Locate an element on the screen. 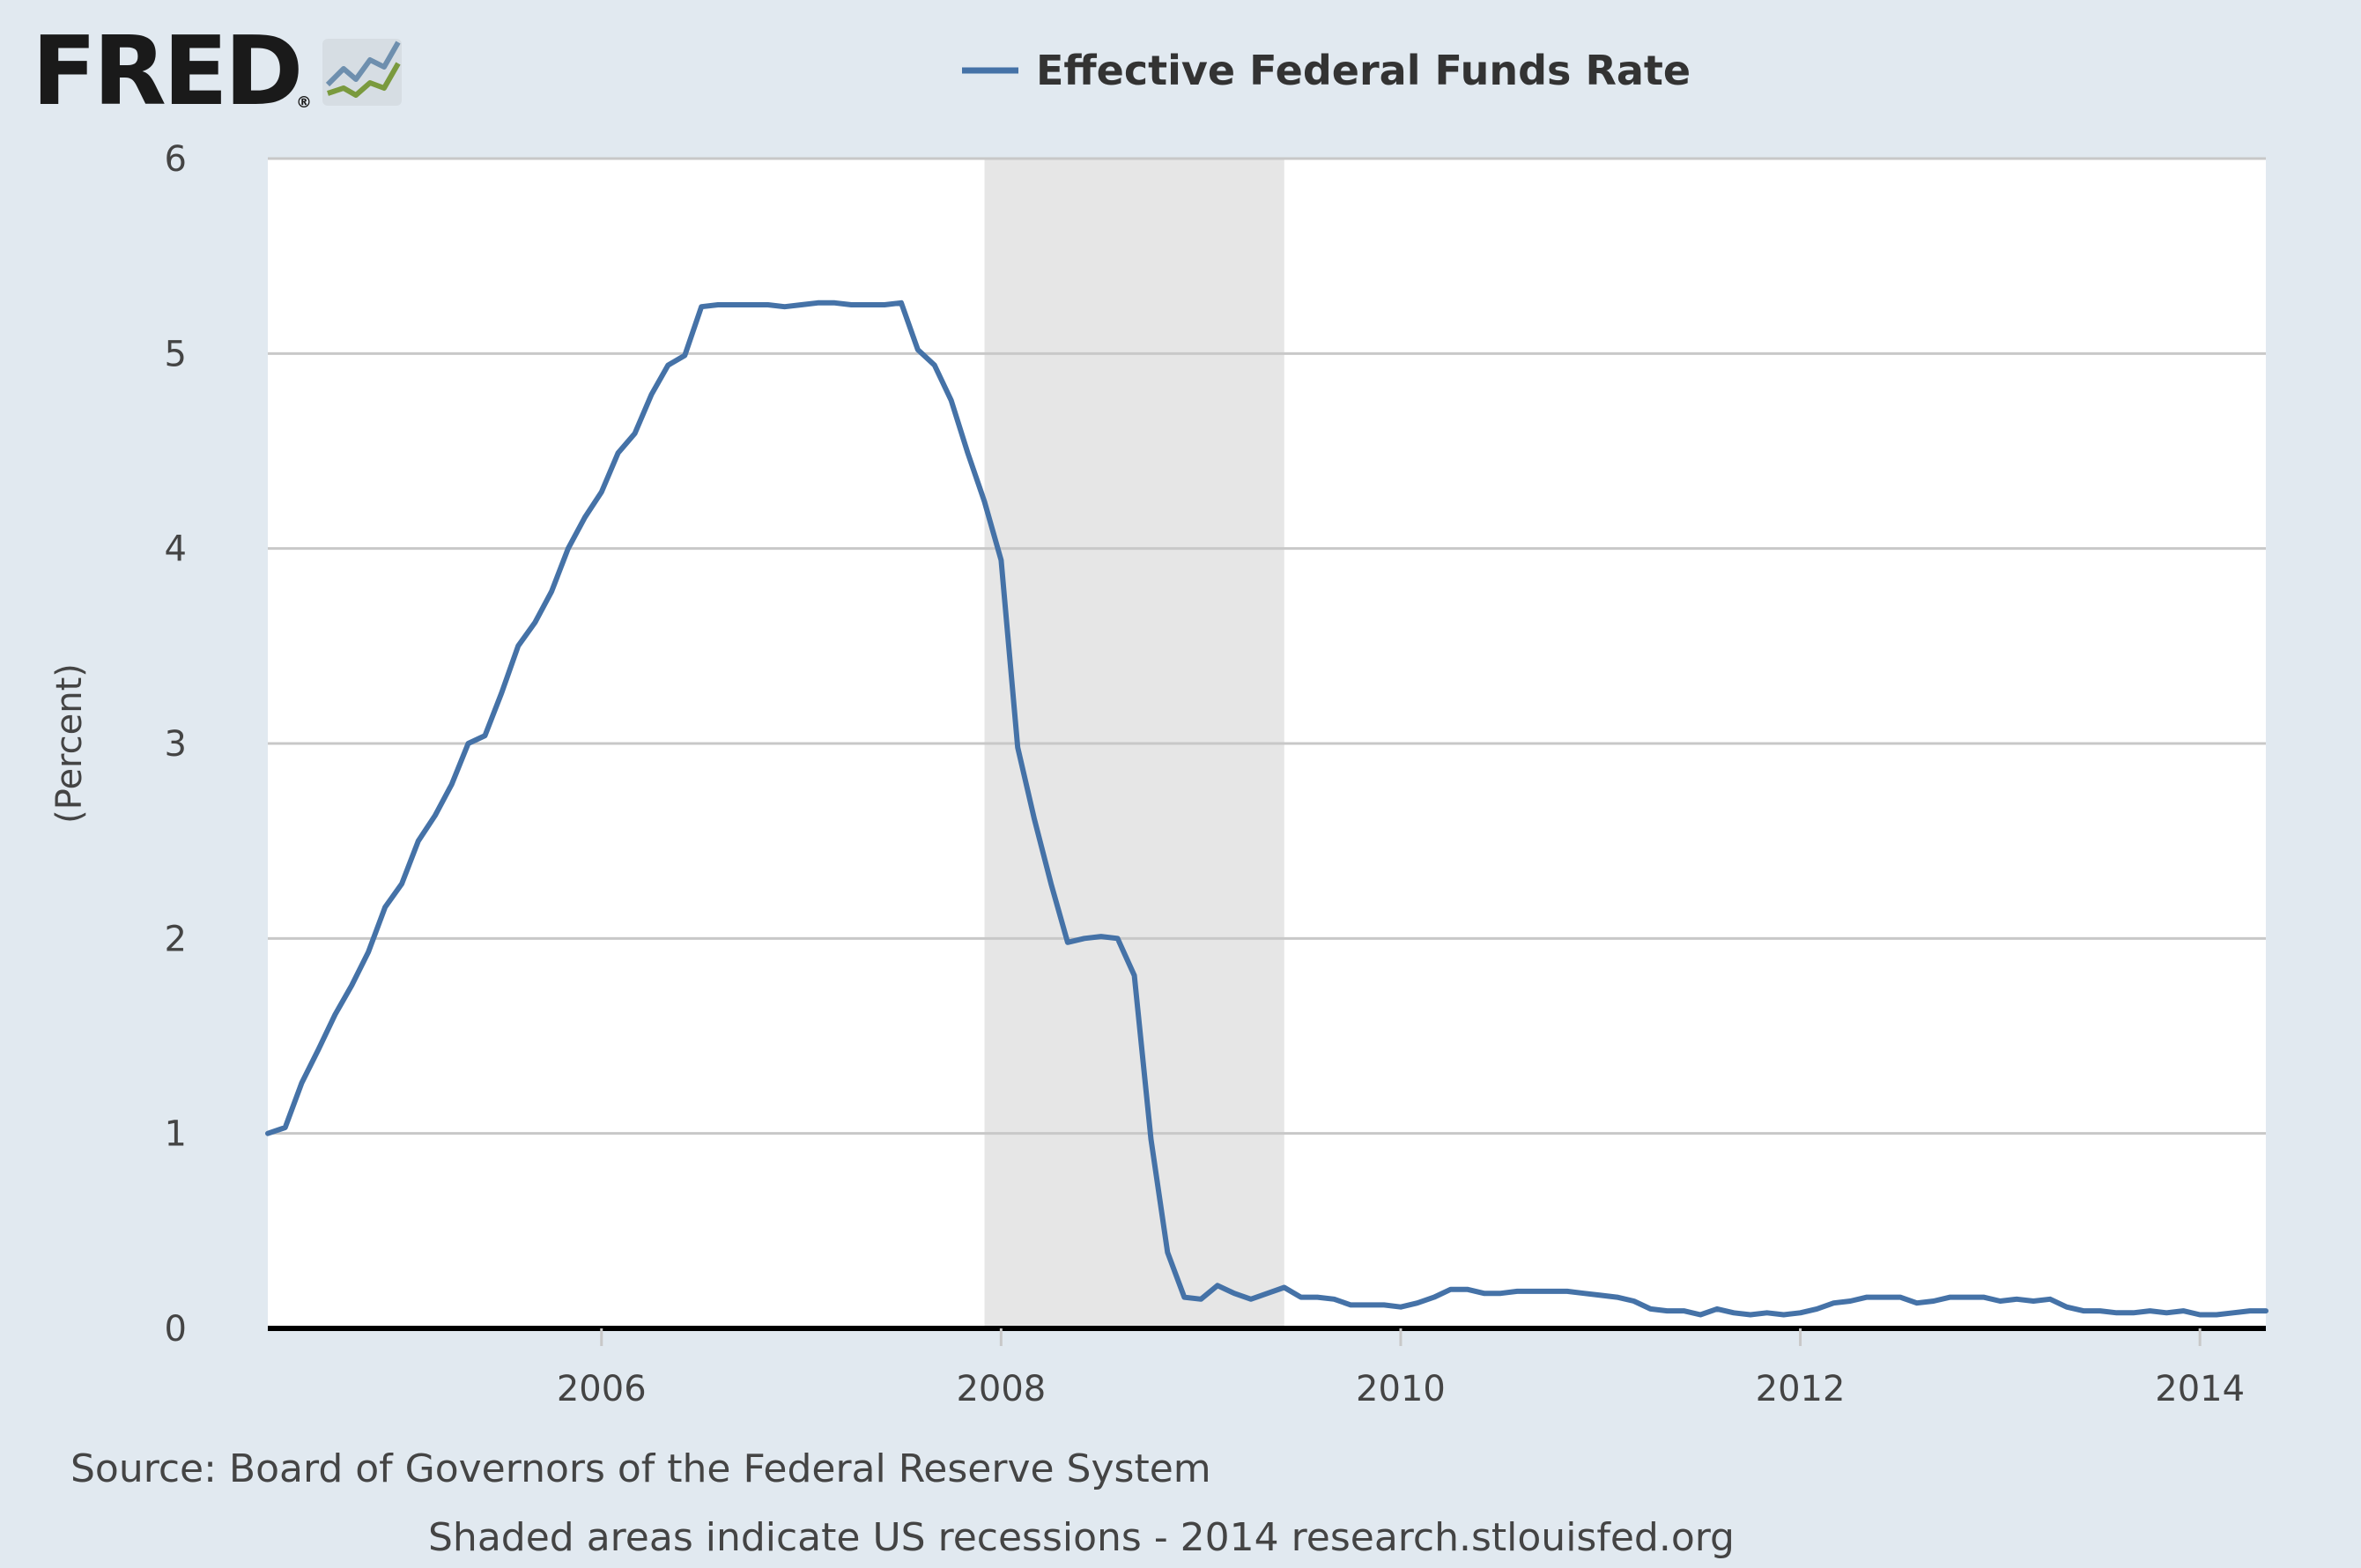  y-tick-label-4: 4 is located at coordinates (176, 549).